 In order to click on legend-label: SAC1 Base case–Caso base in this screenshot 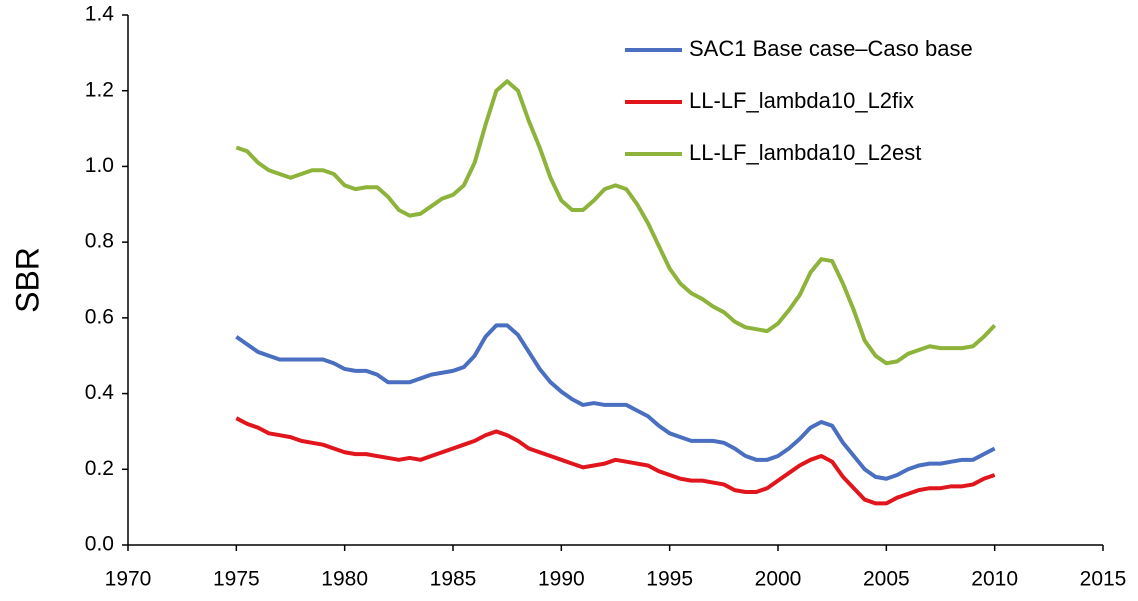, I will do `click(831, 48)`.